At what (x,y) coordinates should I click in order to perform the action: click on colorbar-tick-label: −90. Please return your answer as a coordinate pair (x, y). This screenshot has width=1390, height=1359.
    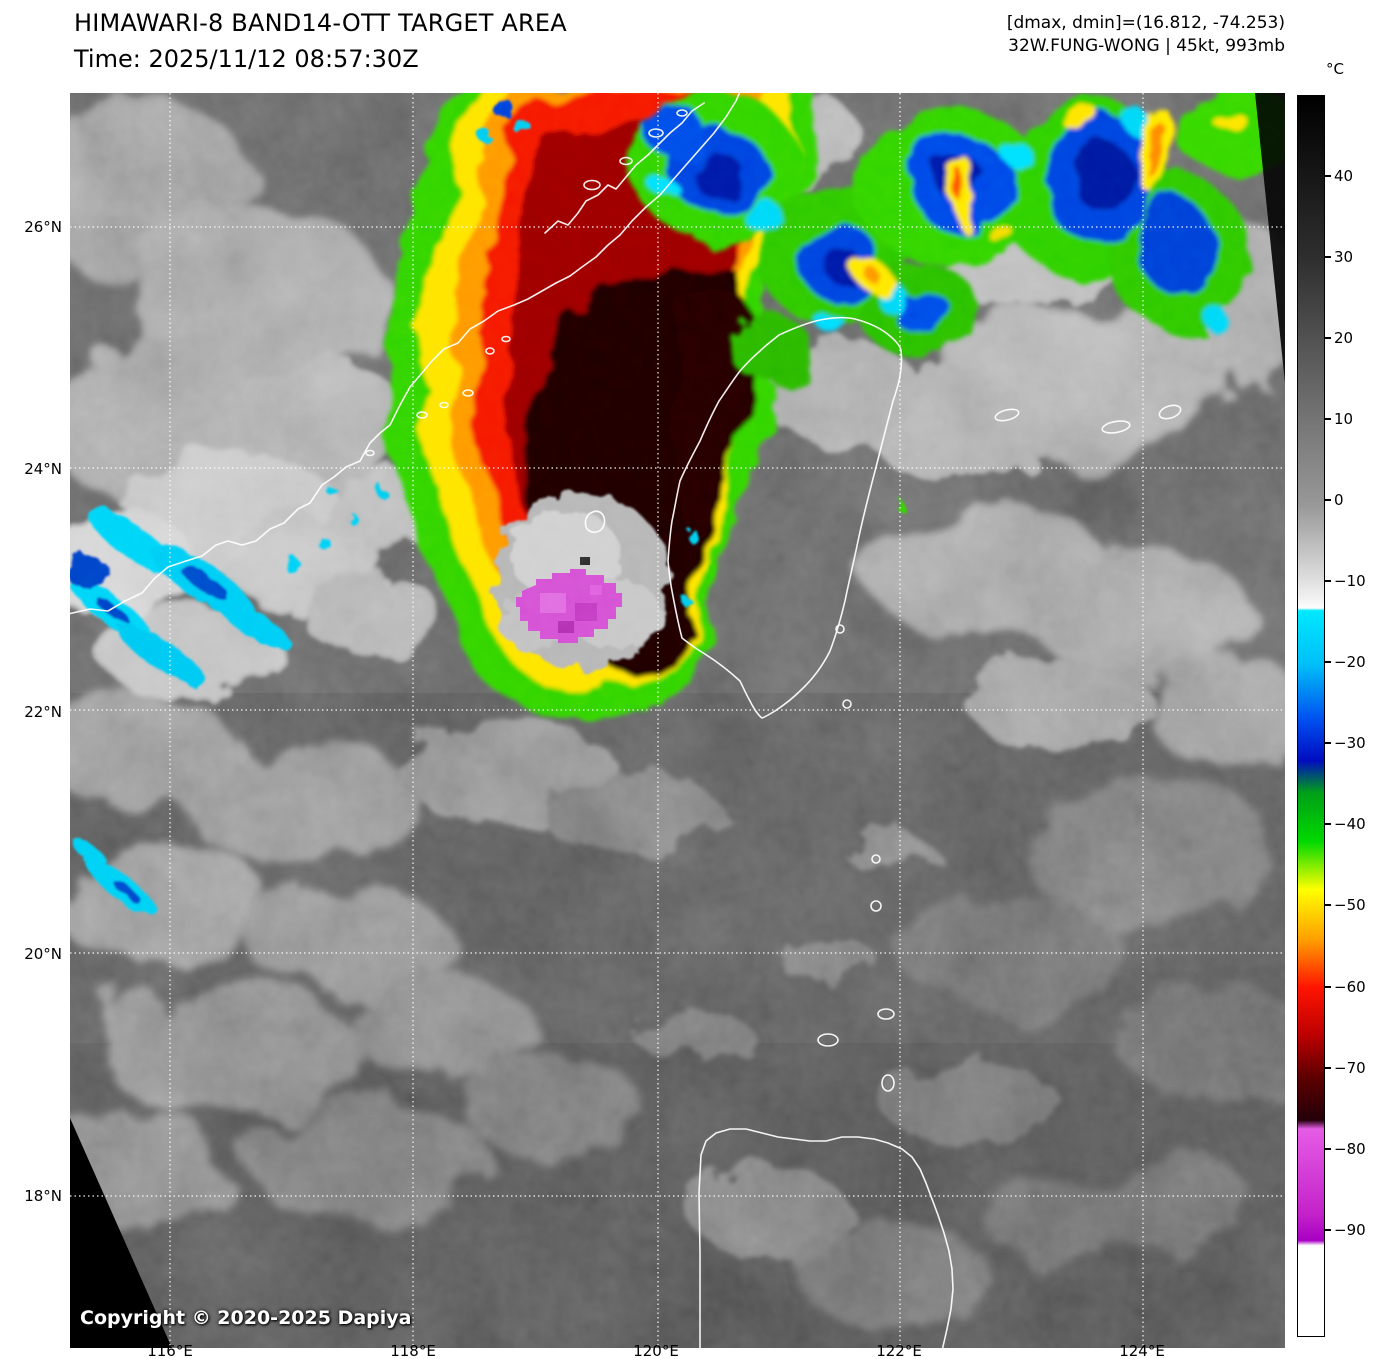
    Looking at the image, I should click on (1350, 1229).